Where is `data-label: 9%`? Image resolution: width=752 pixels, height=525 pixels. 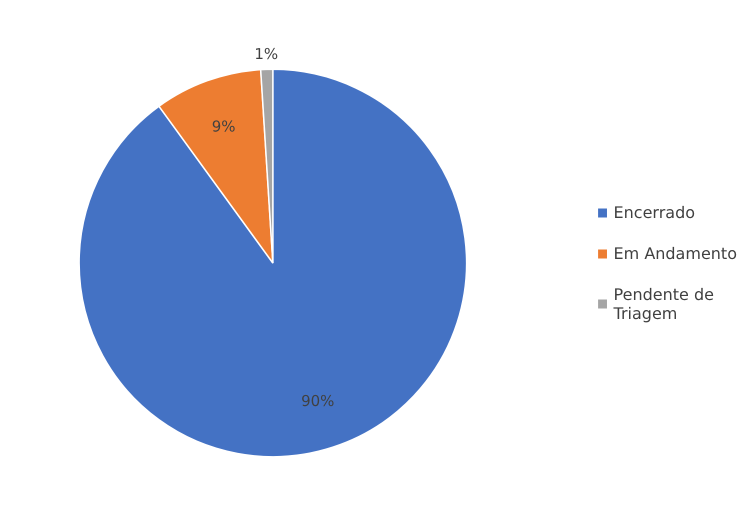
data-label: 9% is located at coordinates (224, 126).